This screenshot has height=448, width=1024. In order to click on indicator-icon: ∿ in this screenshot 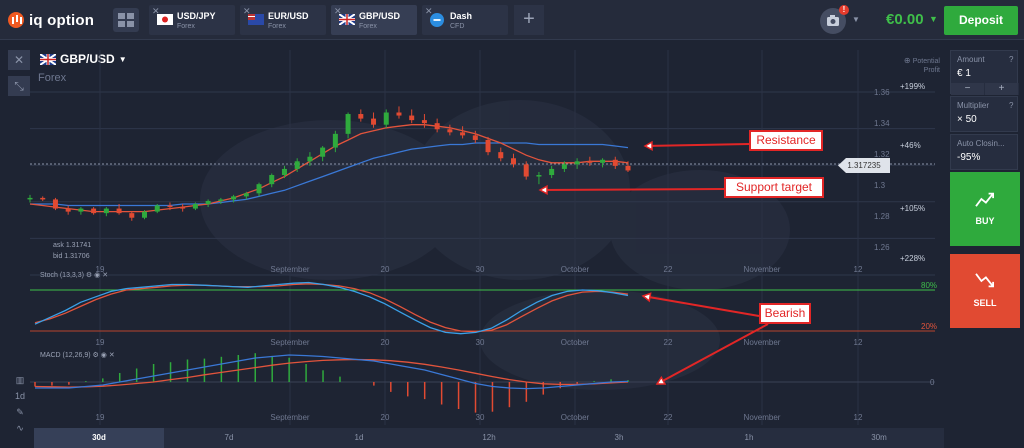, I will do `click(20, 428)`.